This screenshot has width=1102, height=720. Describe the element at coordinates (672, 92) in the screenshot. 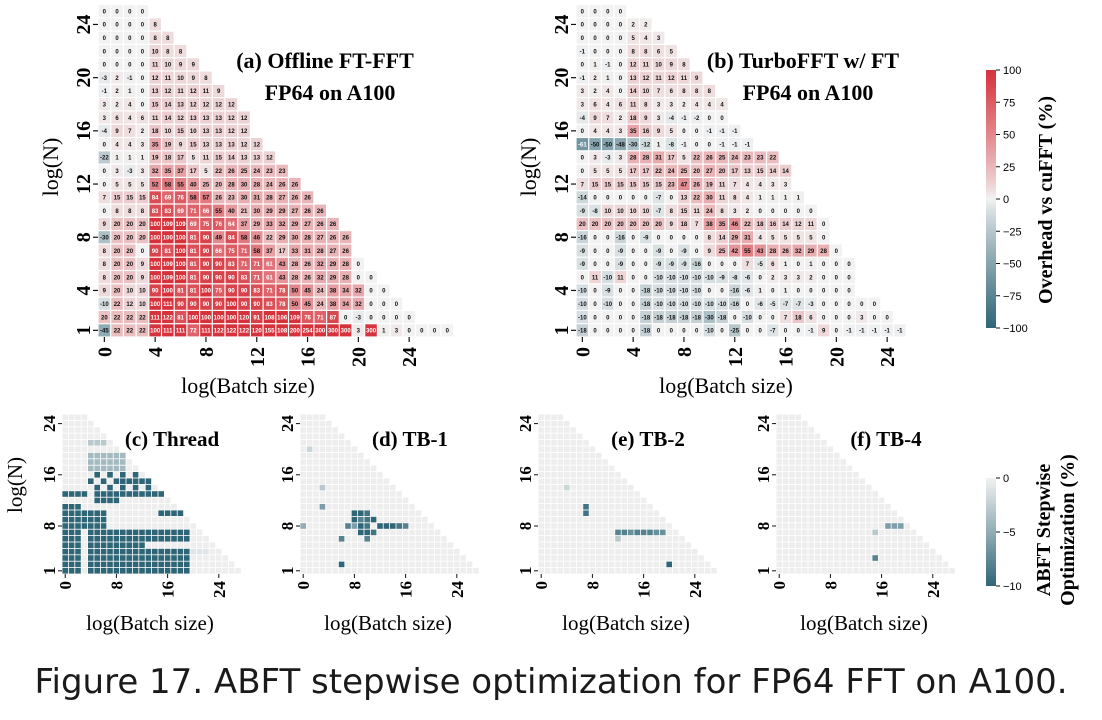

I see `cell-value: 6` at that location.